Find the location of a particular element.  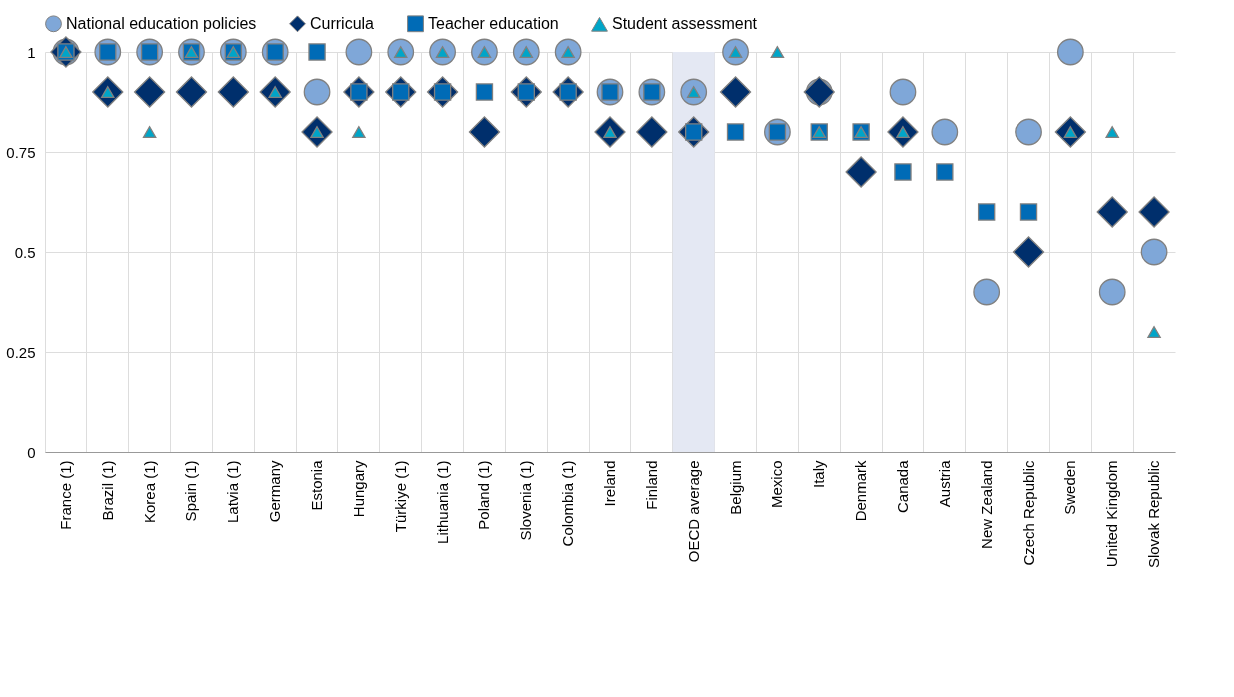

y-tick-label: 1 is located at coordinates (31, 52).